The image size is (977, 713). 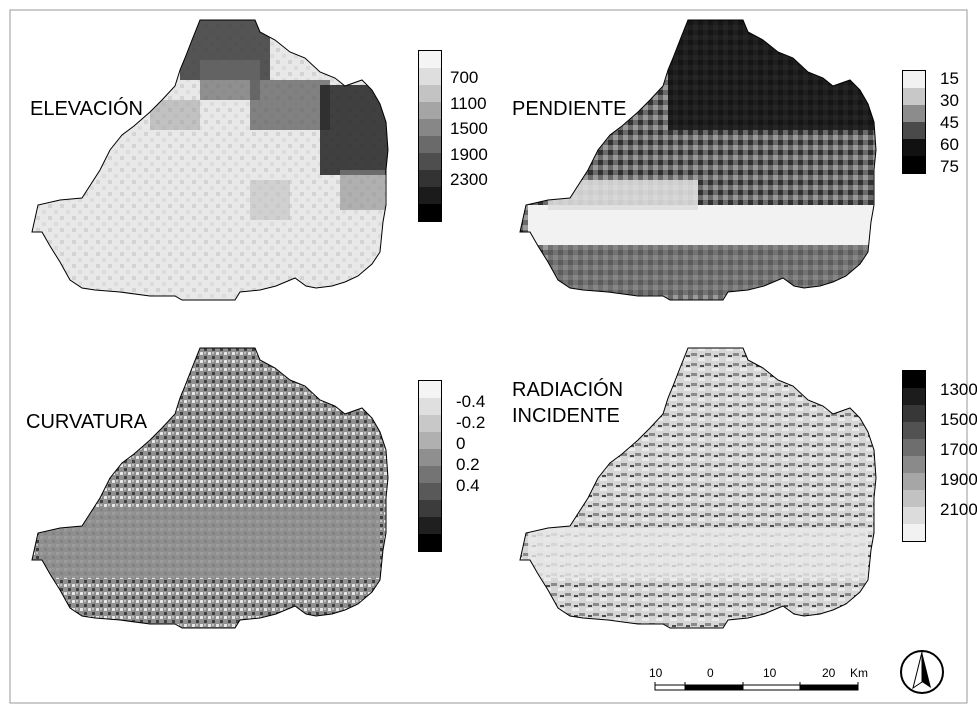 What do you see at coordinates (566, 416) in the screenshot?
I see `radiation-title-line2: INCIDENTE` at bounding box center [566, 416].